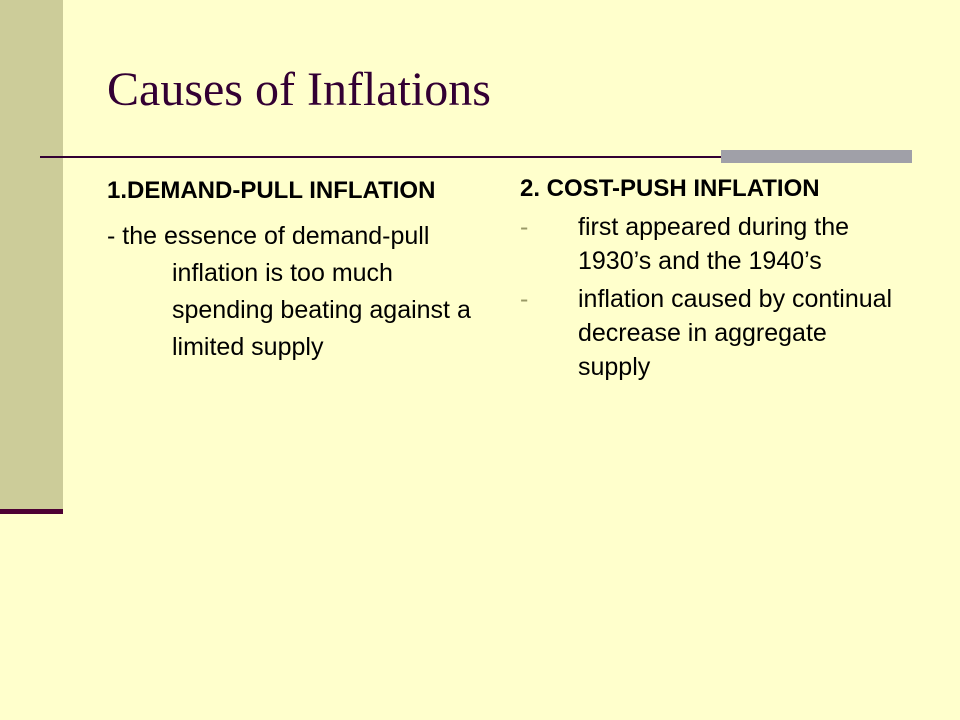 The width and height of the screenshot is (960, 720). I want to click on title-rule-accent, so click(816, 156).